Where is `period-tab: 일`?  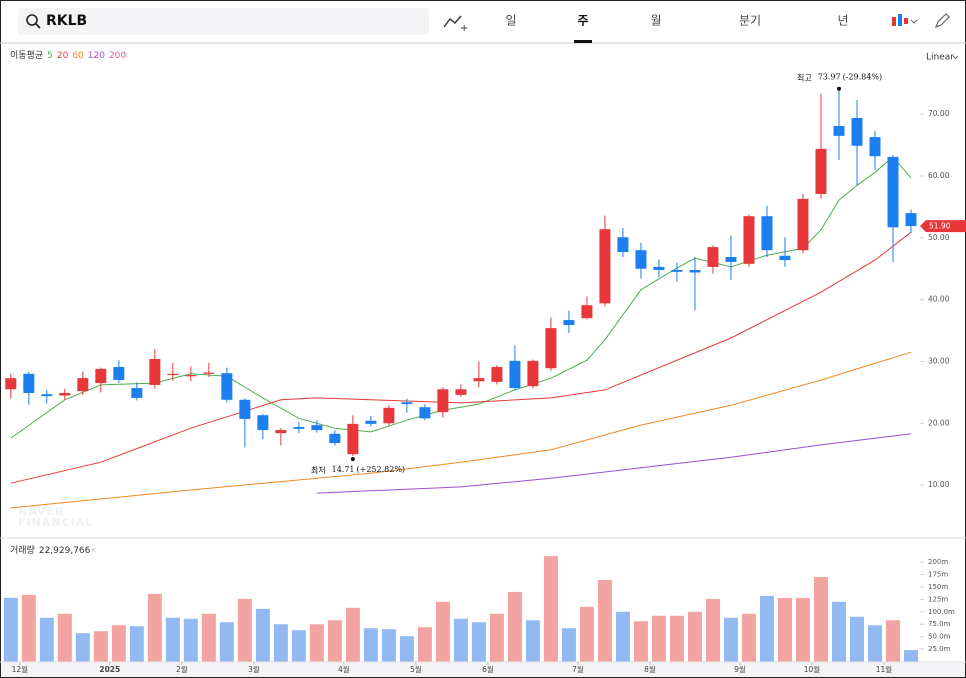
period-tab: 일 is located at coordinates (510, 21).